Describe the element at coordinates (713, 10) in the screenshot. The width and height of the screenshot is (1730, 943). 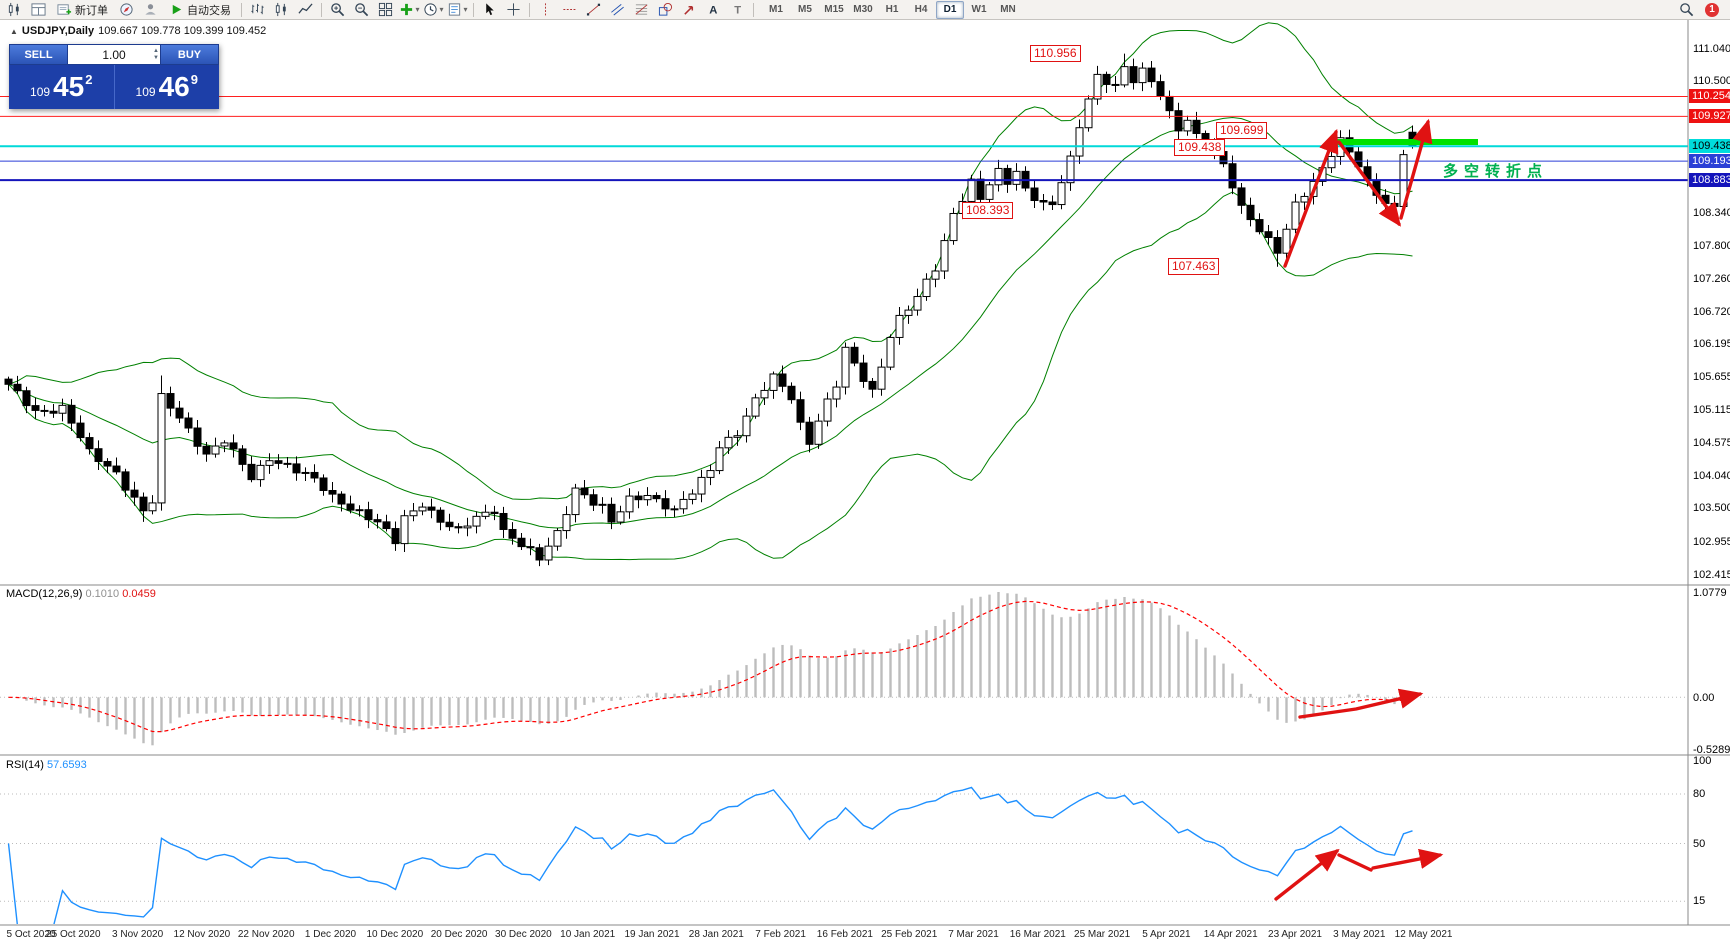
I see `text-icon: A` at that location.